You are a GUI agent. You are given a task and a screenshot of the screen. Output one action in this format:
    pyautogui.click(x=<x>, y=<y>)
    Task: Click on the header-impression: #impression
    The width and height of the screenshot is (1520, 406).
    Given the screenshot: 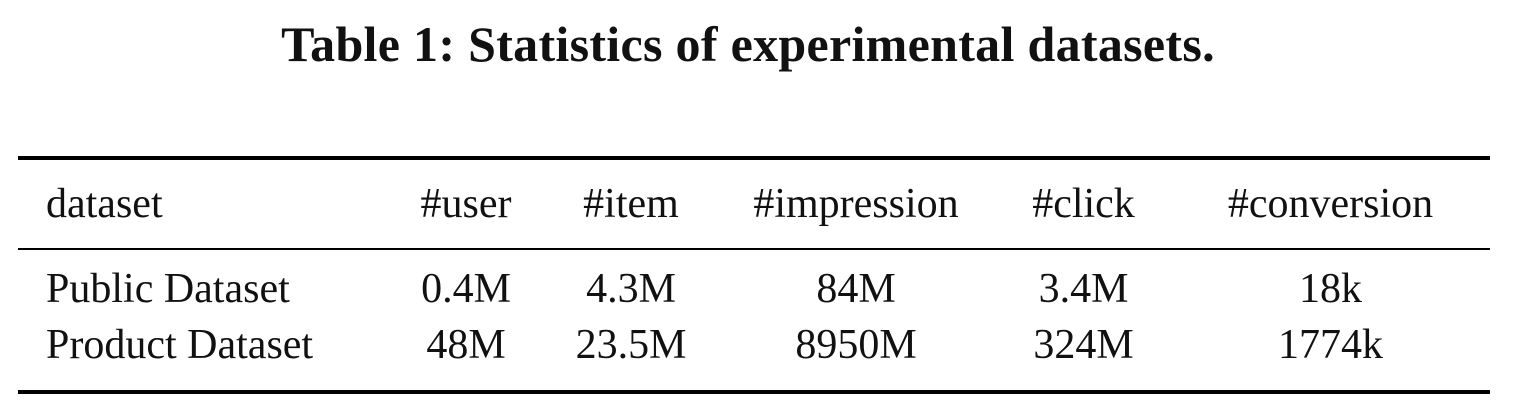 What is the action you would take?
    pyautogui.click(x=856, y=204)
    